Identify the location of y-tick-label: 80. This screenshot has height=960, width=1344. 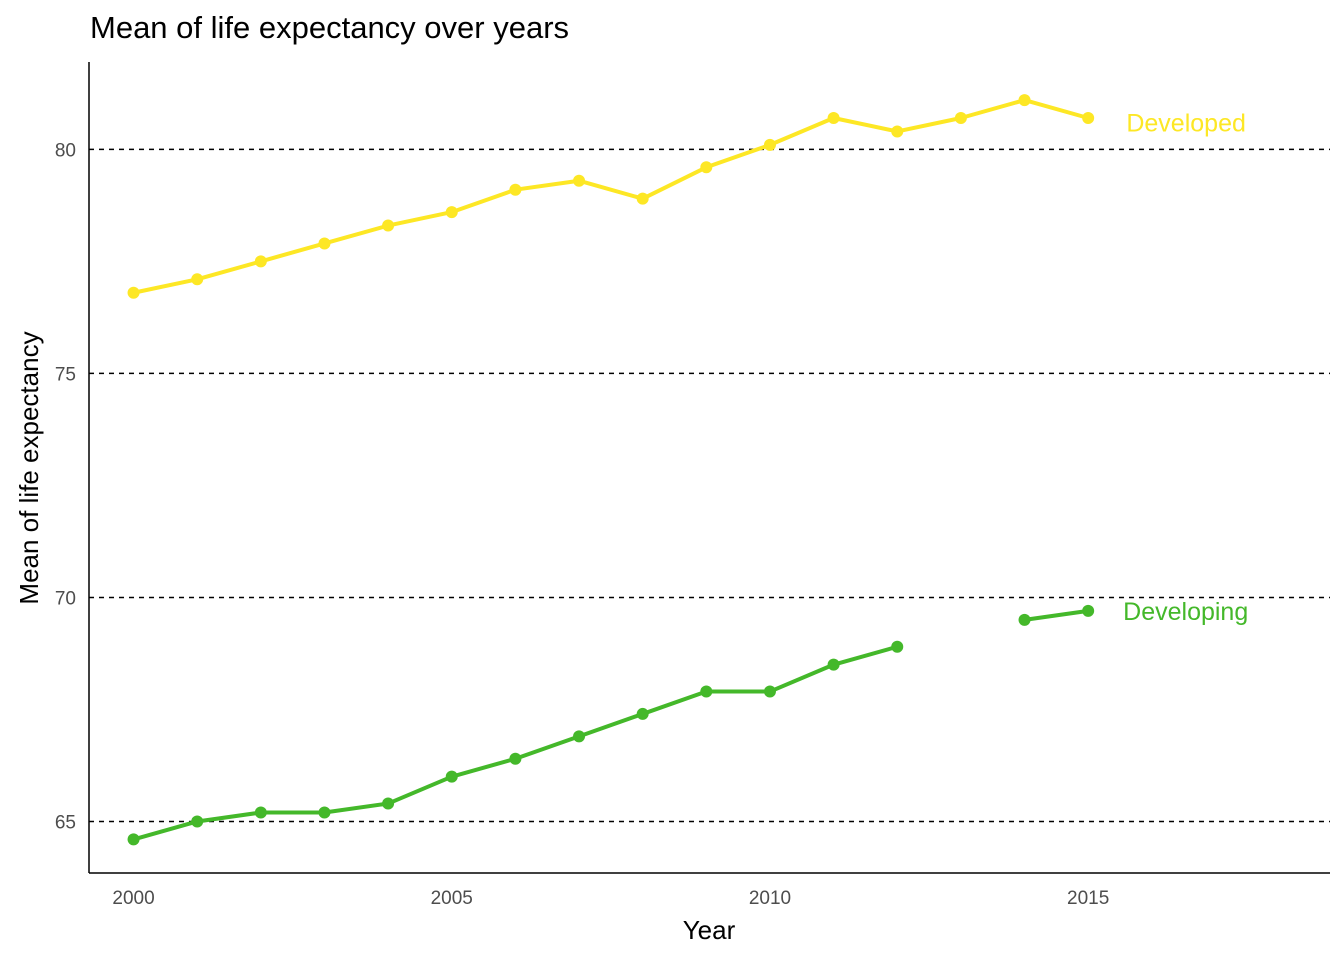
(65, 150).